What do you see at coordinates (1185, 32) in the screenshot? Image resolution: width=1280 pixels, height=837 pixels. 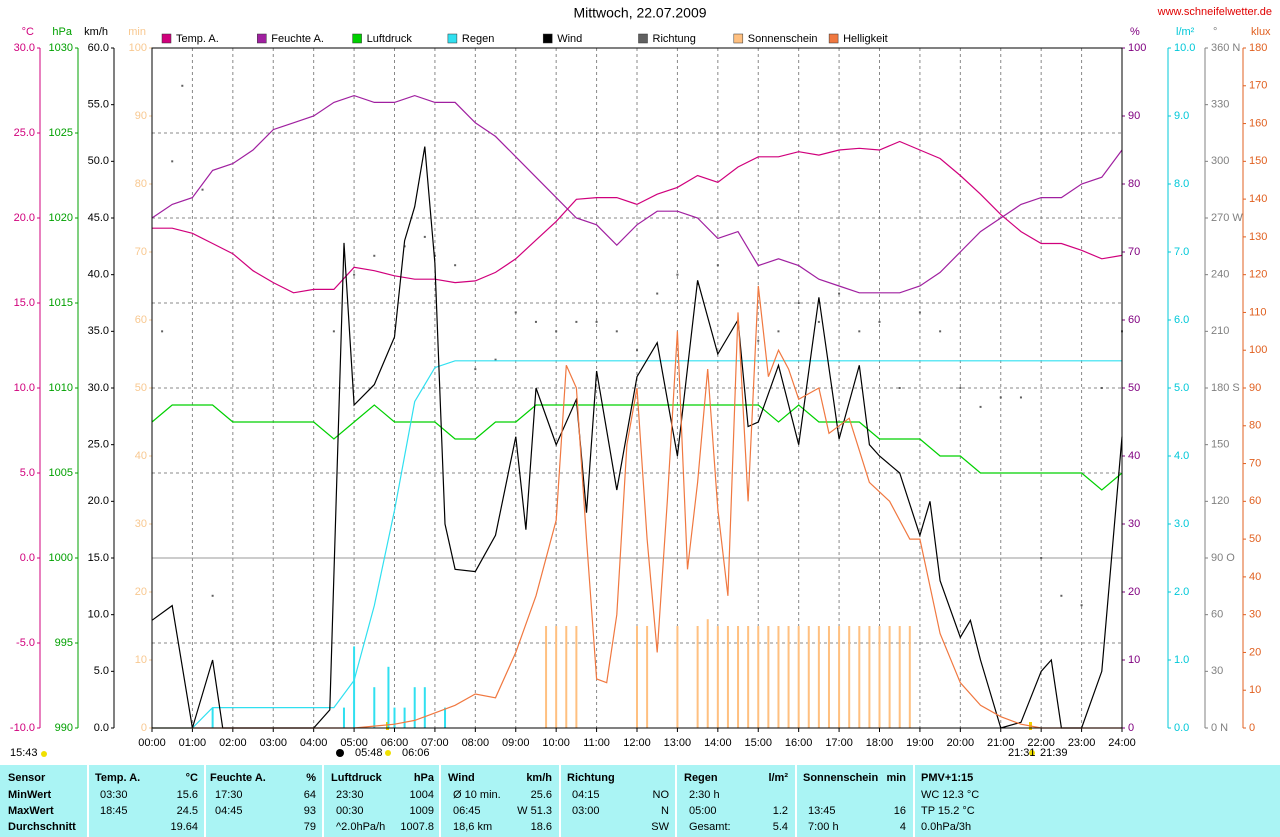 I see `axis-unit: l/m²` at bounding box center [1185, 32].